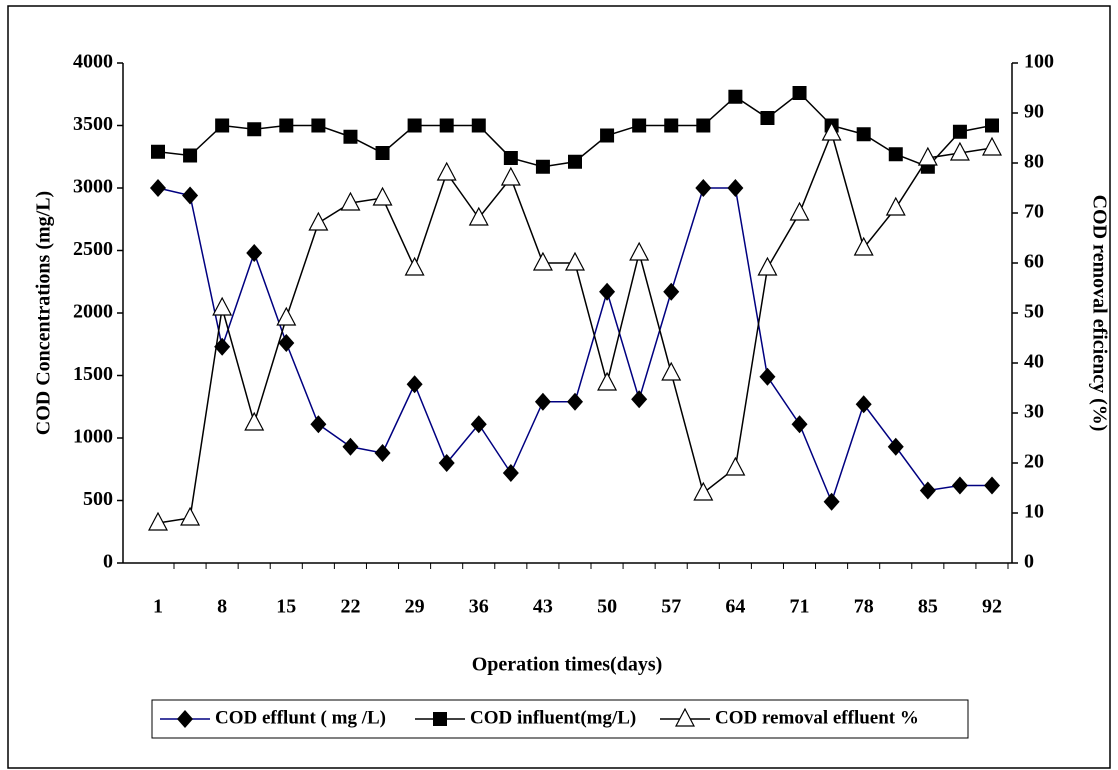  Describe the element at coordinates (817, 717) in the screenshot. I see `legend-label: COD removal effluent %` at that location.